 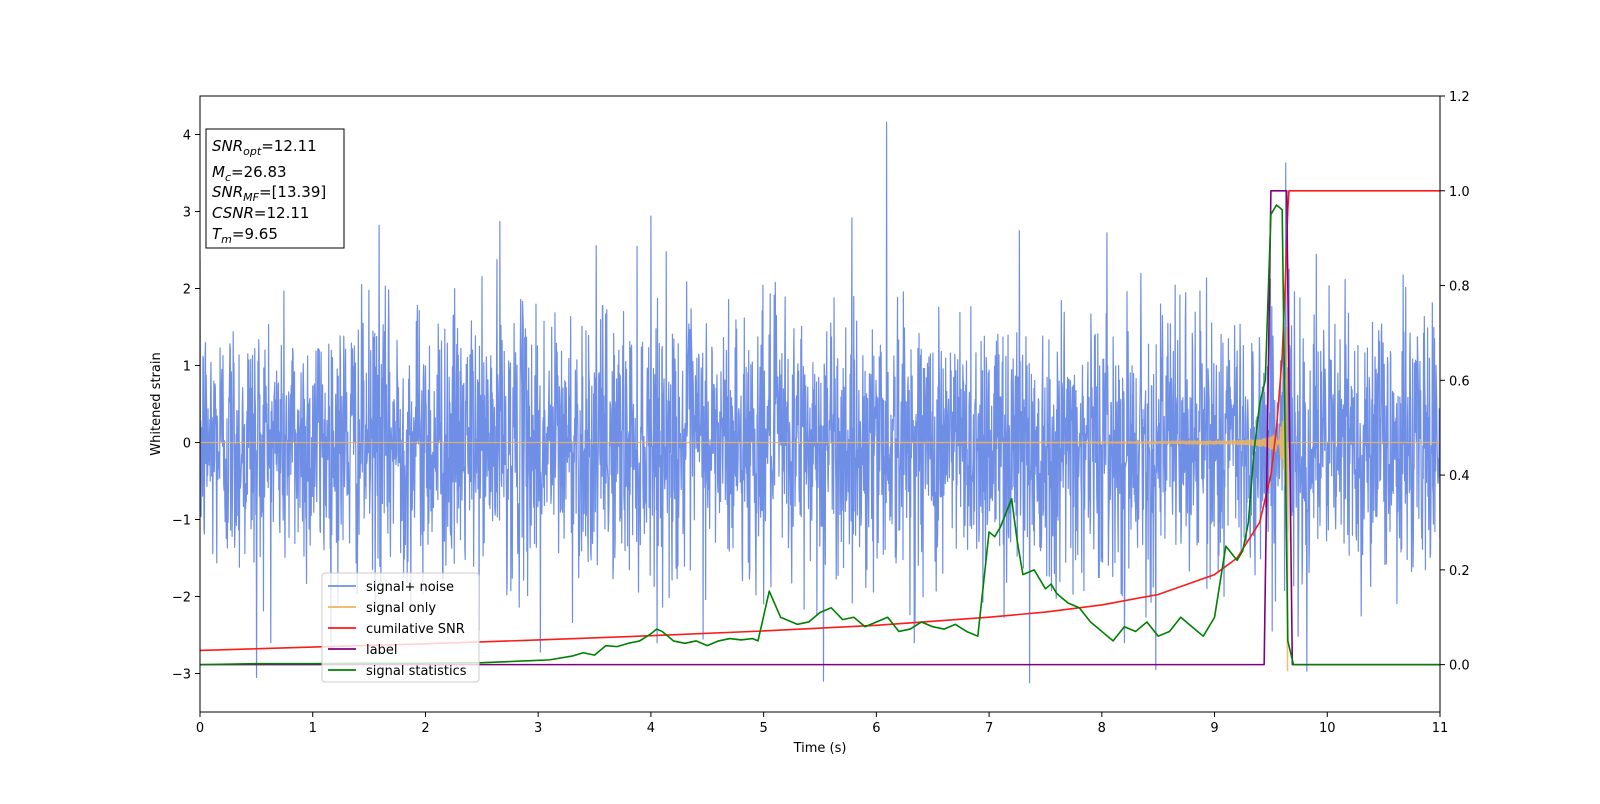 I want to click on y-right-tick-label: 0.4, so click(x=1459, y=476).